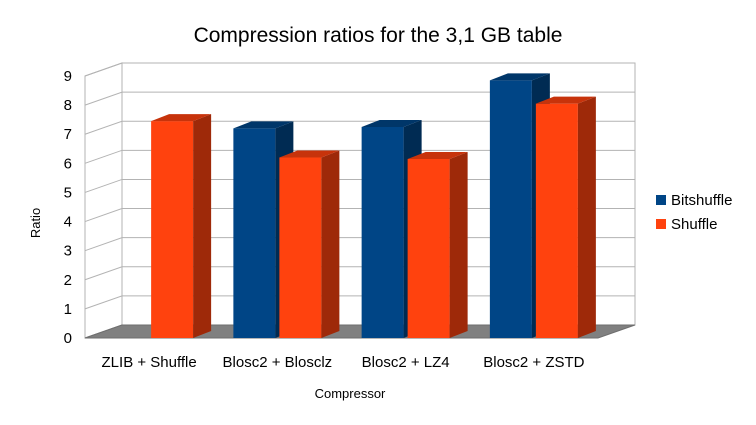 The image size is (756, 425). I want to click on side-wall, so click(103, 200).